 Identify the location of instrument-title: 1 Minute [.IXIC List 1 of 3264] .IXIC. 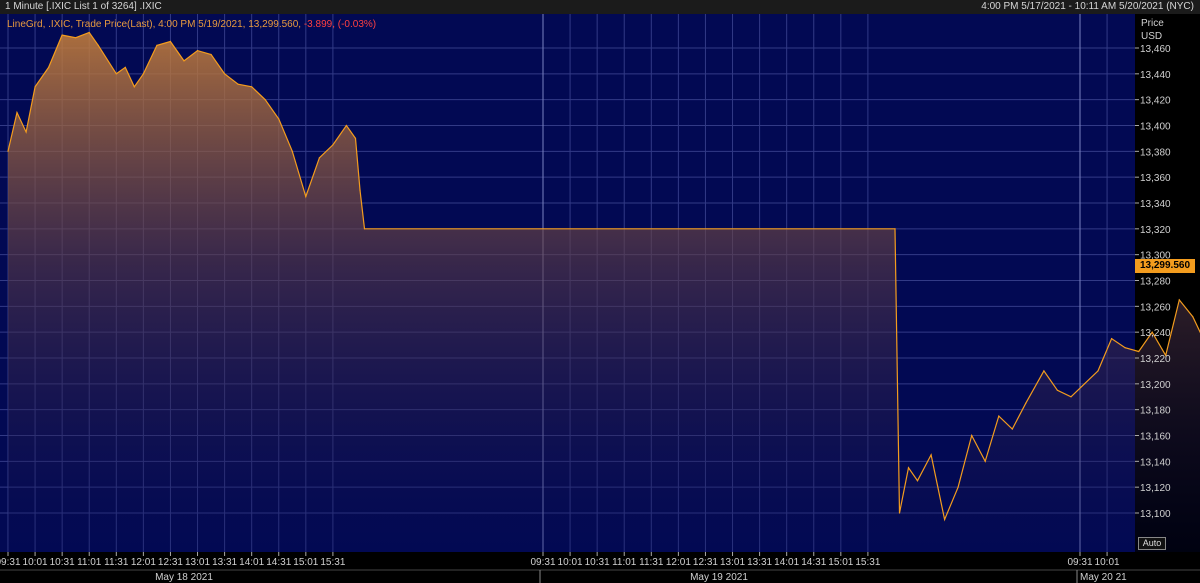
(83, 6).